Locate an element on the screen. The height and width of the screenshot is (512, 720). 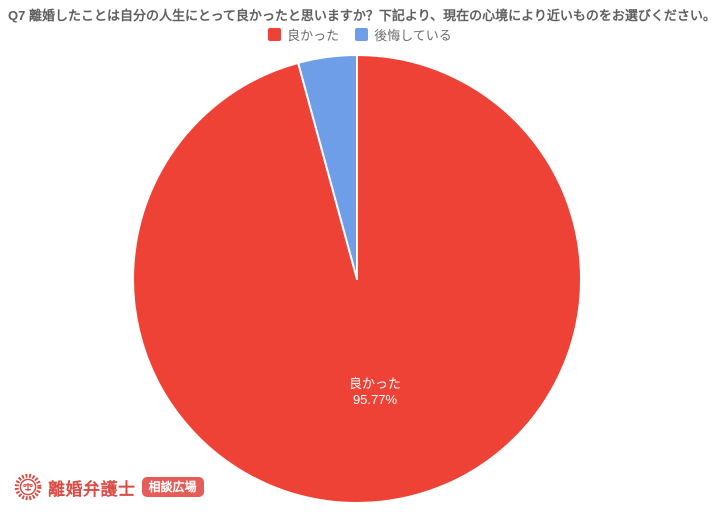
legend-item-good: 良かった is located at coordinates (303, 34).